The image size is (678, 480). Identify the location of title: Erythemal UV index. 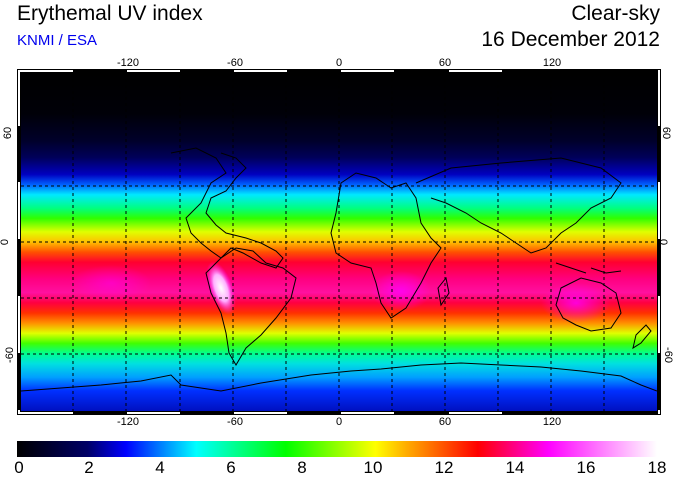
(110, 13).